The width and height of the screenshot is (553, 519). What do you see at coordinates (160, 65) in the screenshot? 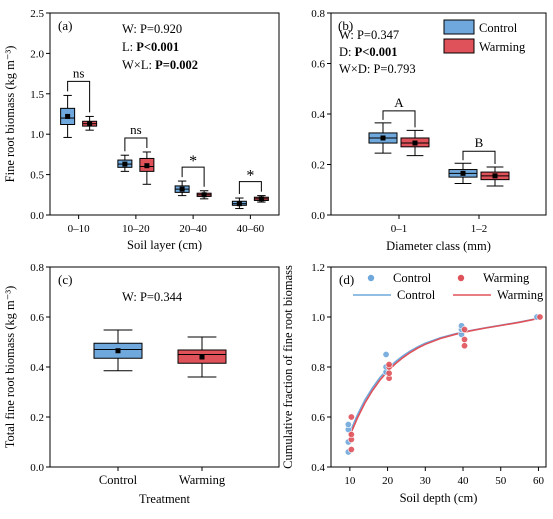
I see `stat-line: W×L: P=0.002` at bounding box center [160, 65].